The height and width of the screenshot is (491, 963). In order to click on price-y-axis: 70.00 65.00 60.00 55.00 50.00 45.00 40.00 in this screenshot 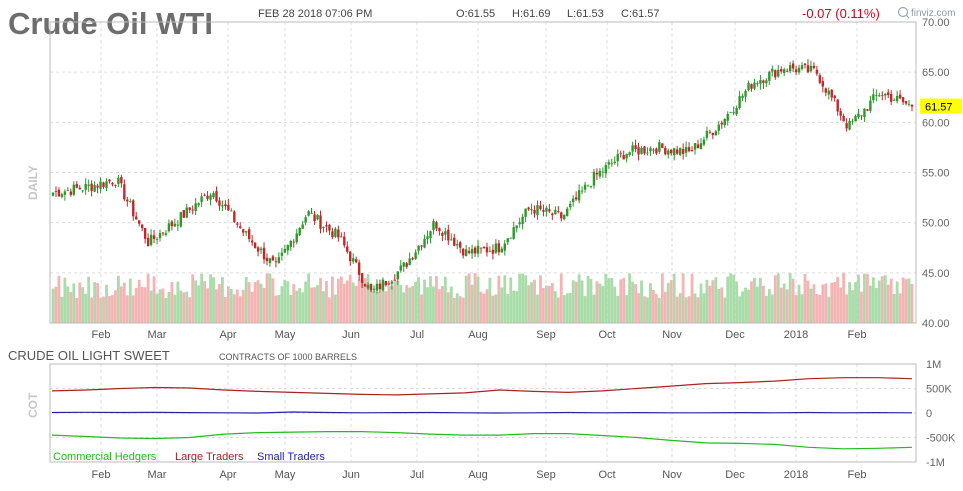, I will do `click(936, 173)`.